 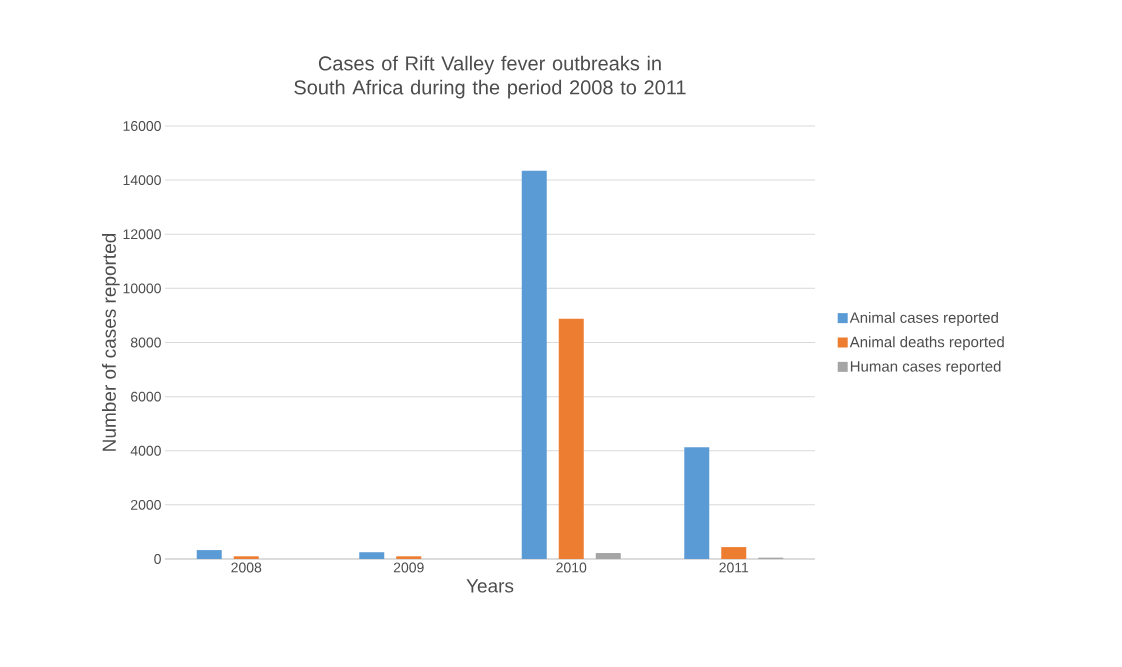 I want to click on y-tick-label: 6000, so click(x=146, y=396).